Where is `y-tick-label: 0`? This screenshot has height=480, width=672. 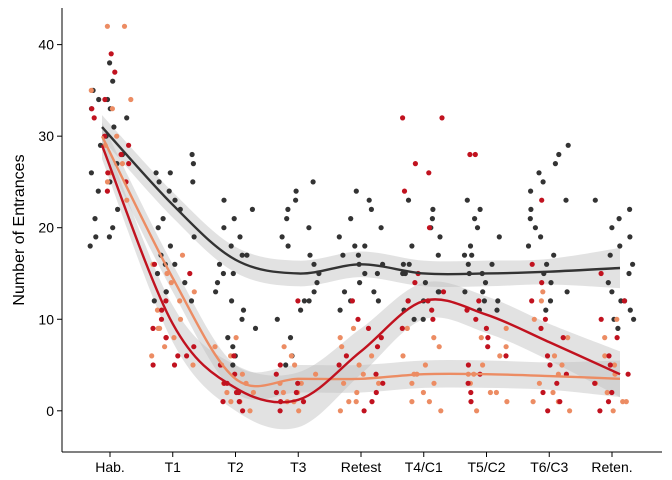 y-tick-label: 0 is located at coordinates (50, 411).